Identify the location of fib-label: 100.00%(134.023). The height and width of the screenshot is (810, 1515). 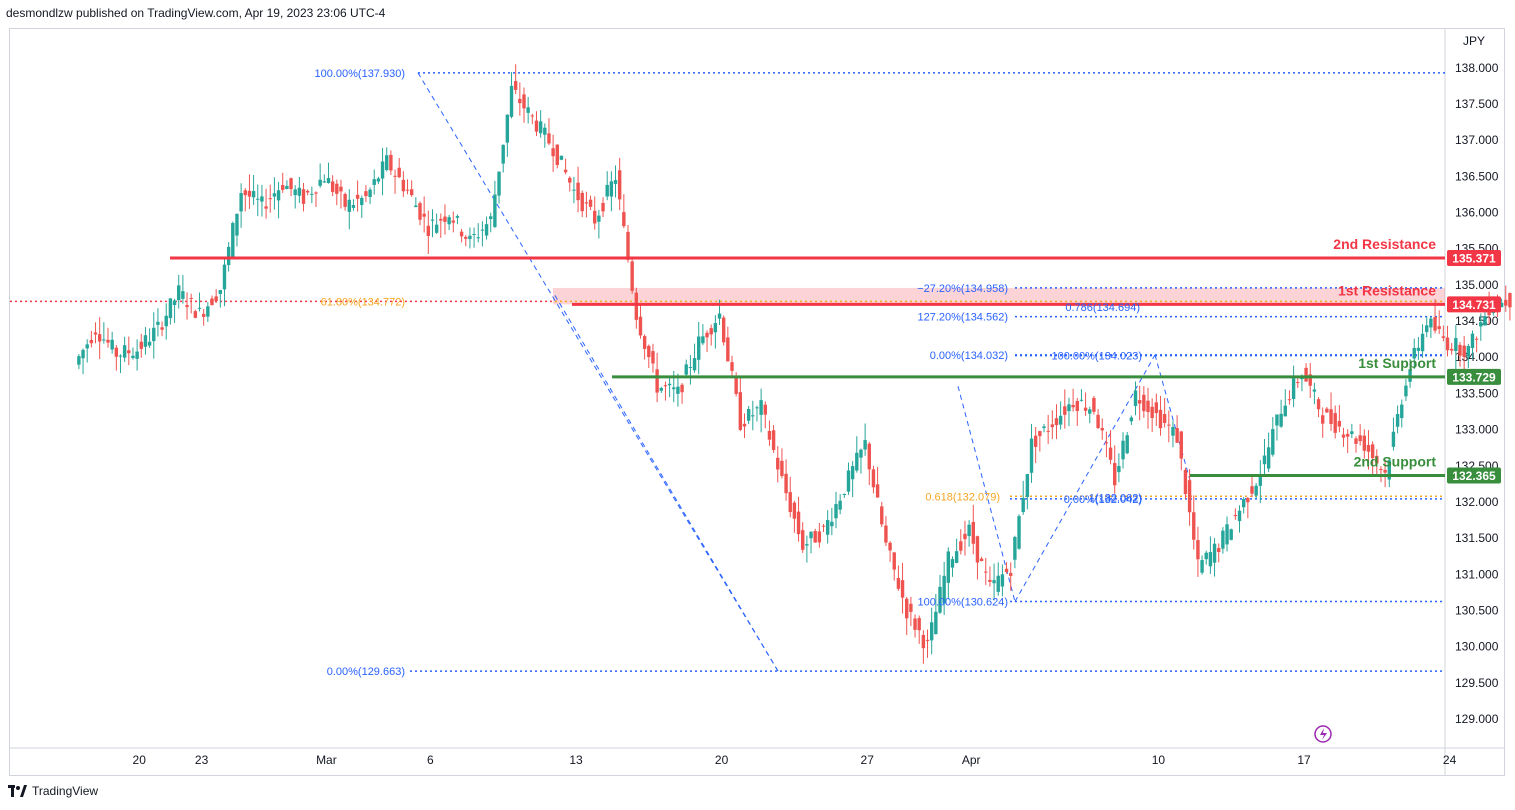
(1096, 357).